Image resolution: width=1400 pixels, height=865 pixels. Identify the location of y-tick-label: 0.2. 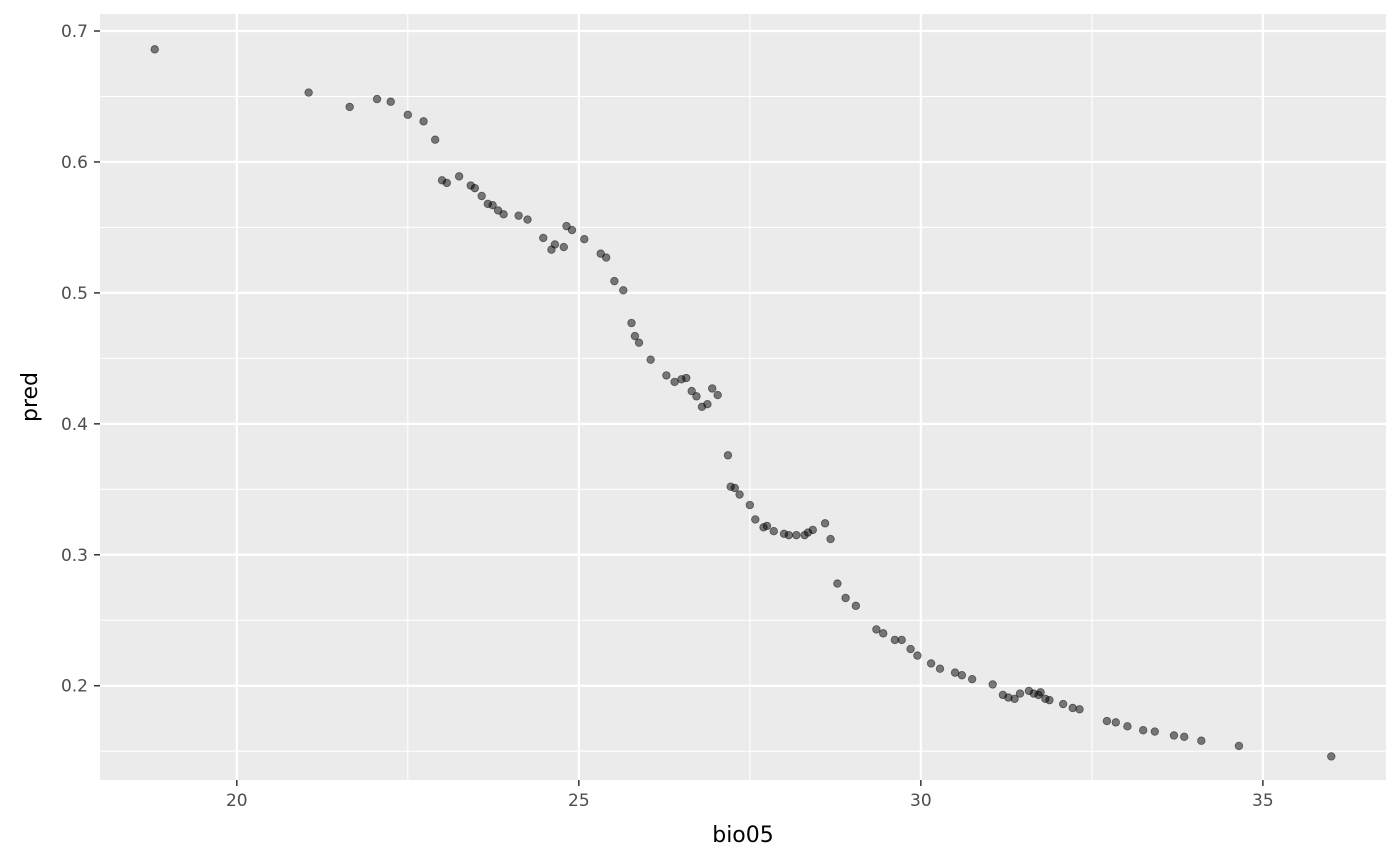
(74, 687).